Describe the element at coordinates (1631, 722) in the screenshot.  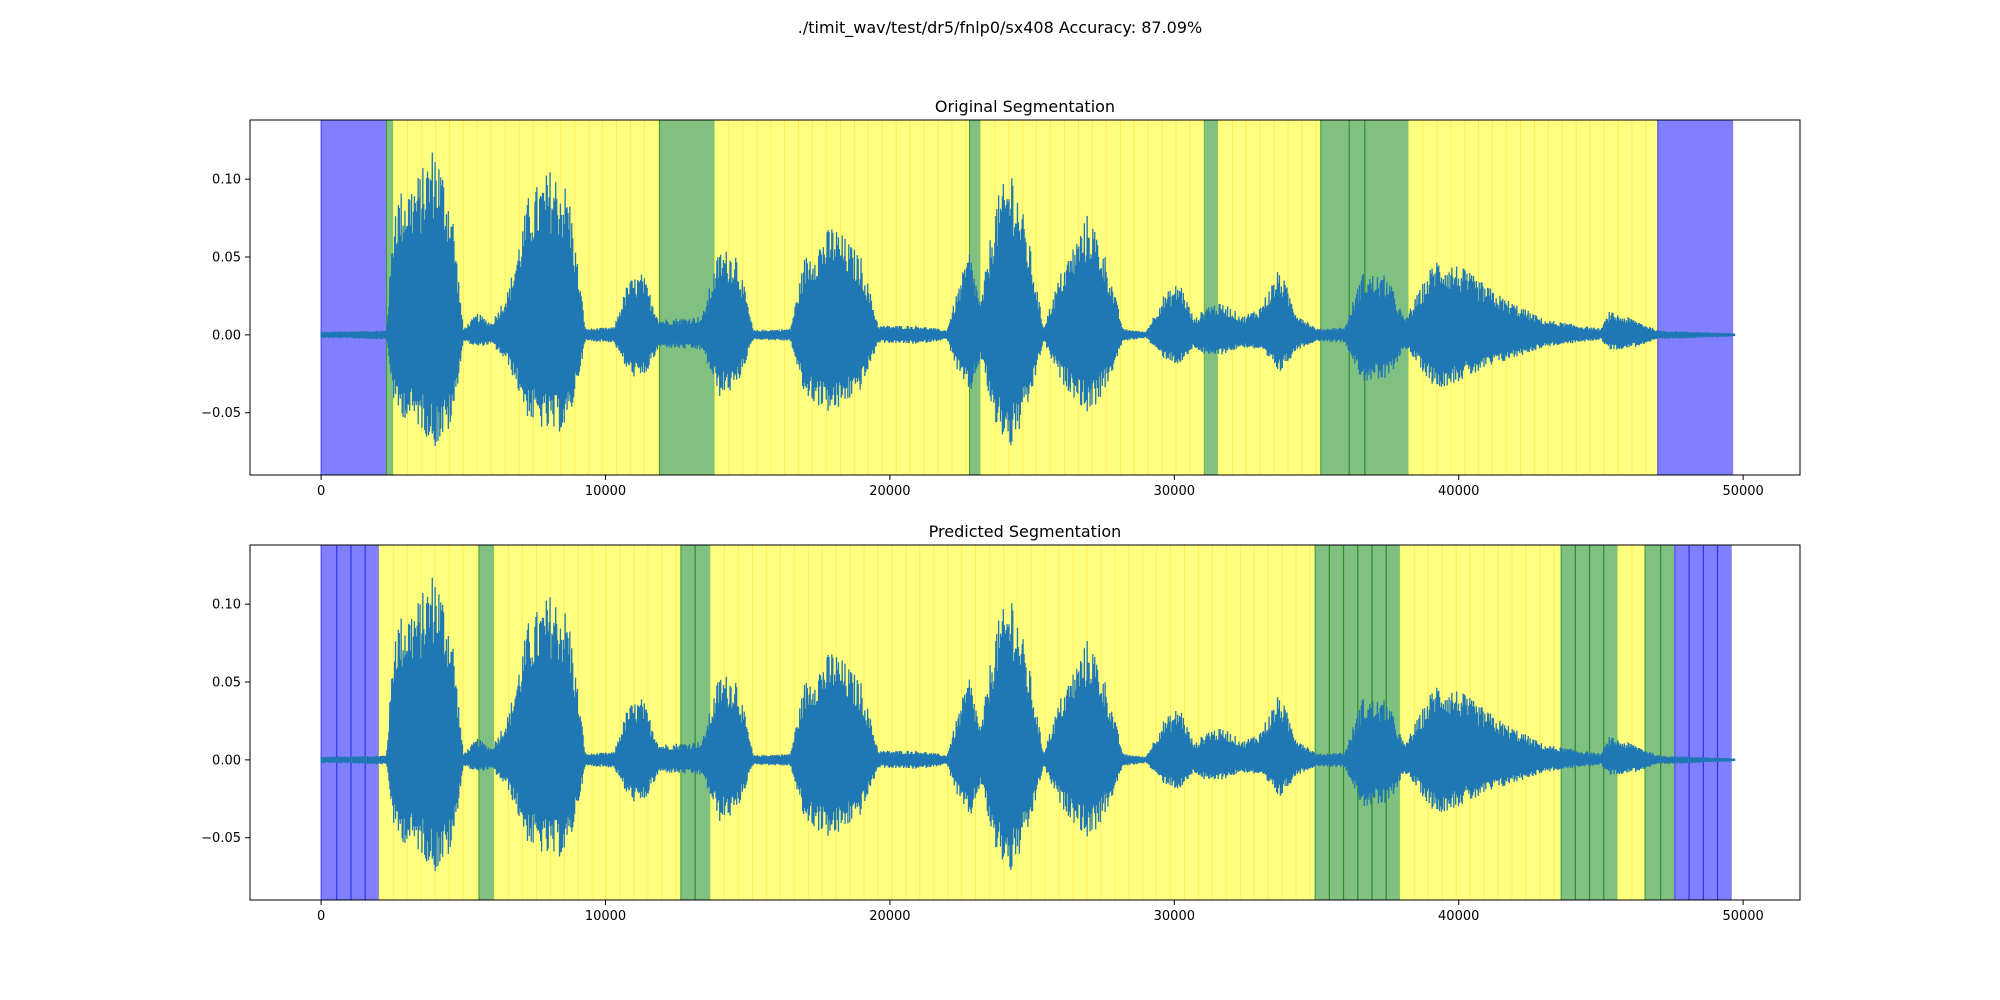
I see `segment-unvoiced` at that location.